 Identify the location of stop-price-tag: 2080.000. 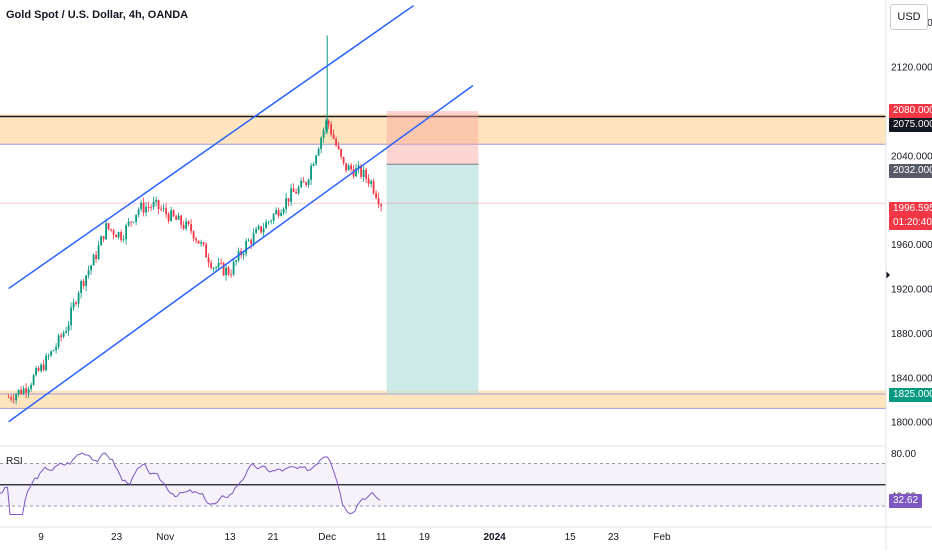
(910, 111).